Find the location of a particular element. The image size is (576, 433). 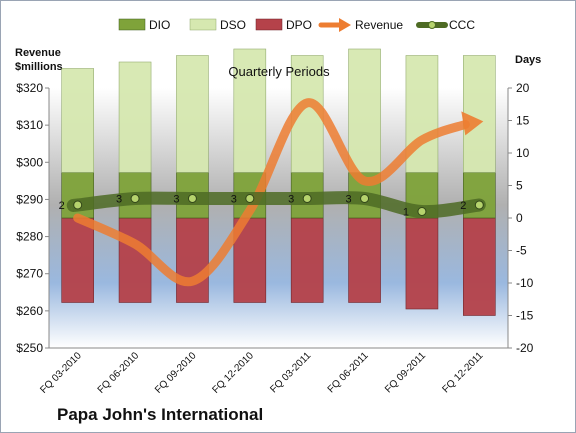

left-tick-label: $280 is located at coordinates (29, 237).